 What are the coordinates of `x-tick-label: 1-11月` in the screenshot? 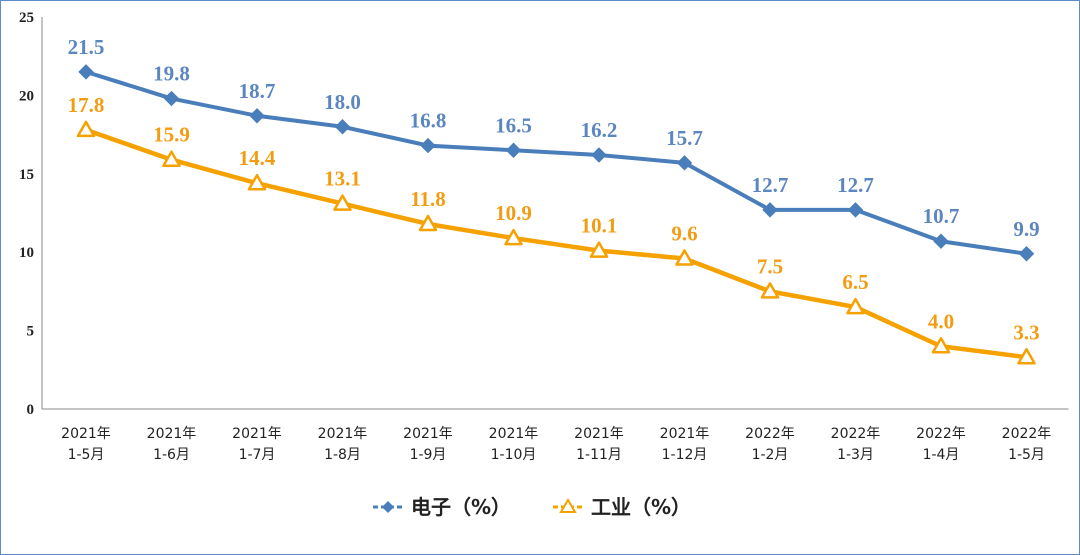 It's located at (599, 455).